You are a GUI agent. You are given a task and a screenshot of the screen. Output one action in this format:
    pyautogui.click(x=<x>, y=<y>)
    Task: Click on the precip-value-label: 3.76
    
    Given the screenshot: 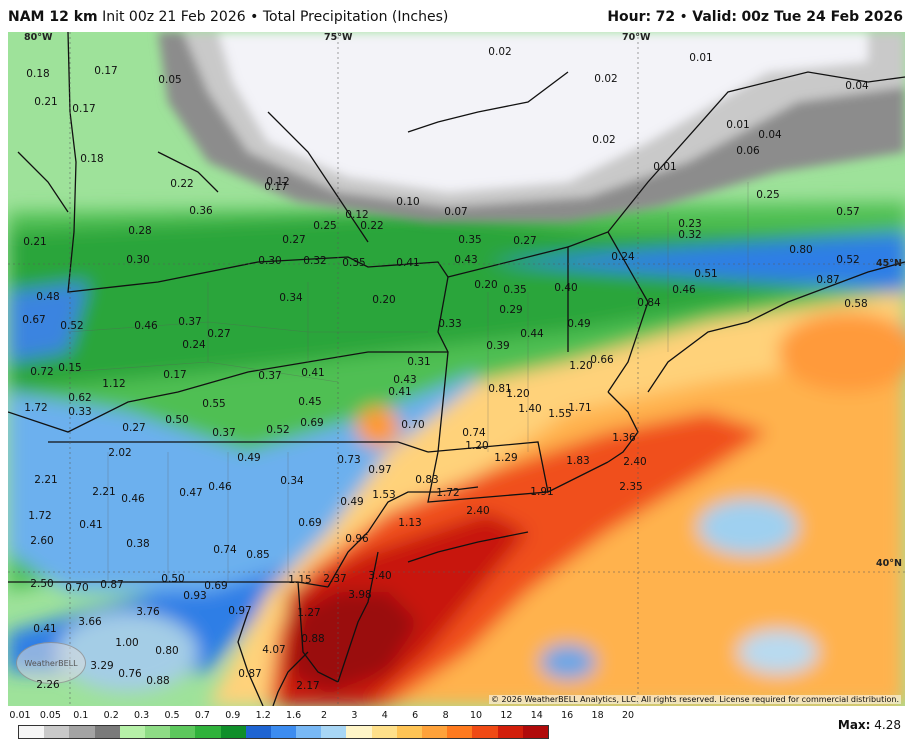 What is the action you would take?
    pyautogui.click(x=148, y=612)
    